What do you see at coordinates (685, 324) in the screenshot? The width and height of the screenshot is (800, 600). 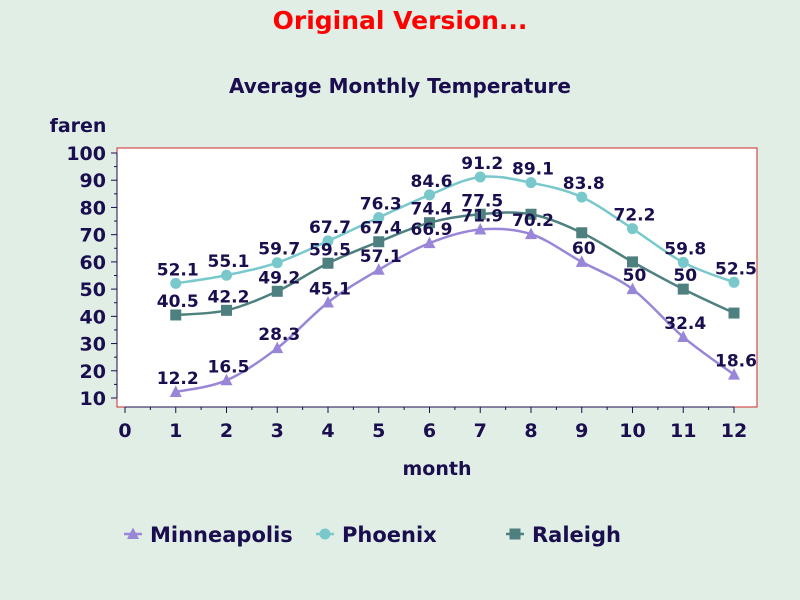 I see `data-label: 32.4` at bounding box center [685, 324].